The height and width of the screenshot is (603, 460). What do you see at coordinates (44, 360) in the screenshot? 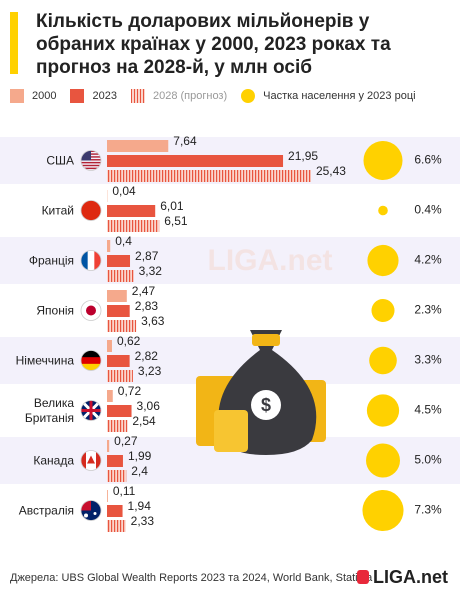
I see `category-label: Німеччина` at bounding box center [44, 360].